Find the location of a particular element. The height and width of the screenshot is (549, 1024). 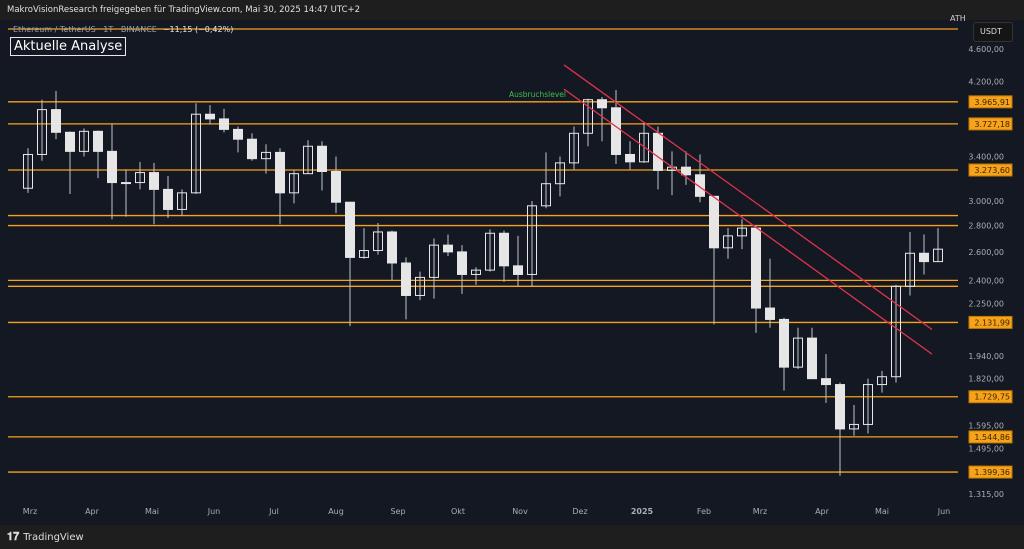

level-price-label: 1.399,36 is located at coordinates (992, 472).